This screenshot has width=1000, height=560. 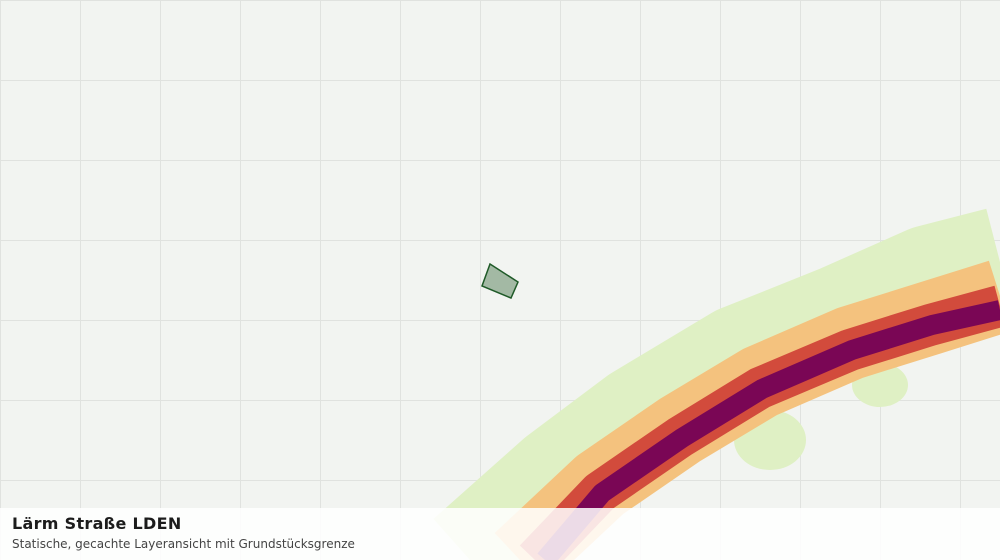 What do you see at coordinates (500, 280) in the screenshot?
I see `parcel-boundary` at bounding box center [500, 280].